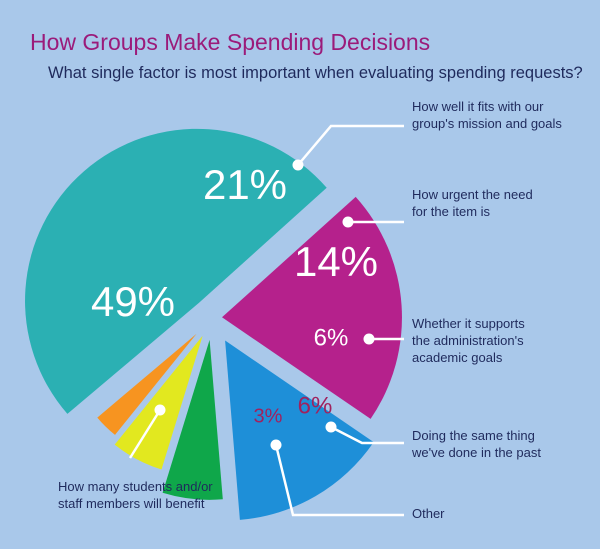 The image size is (600, 549). What do you see at coordinates (230, 42) in the screenshot?
I see `chart-title: How Groups Make Spending Decisions` at bounding box center [230, 42].